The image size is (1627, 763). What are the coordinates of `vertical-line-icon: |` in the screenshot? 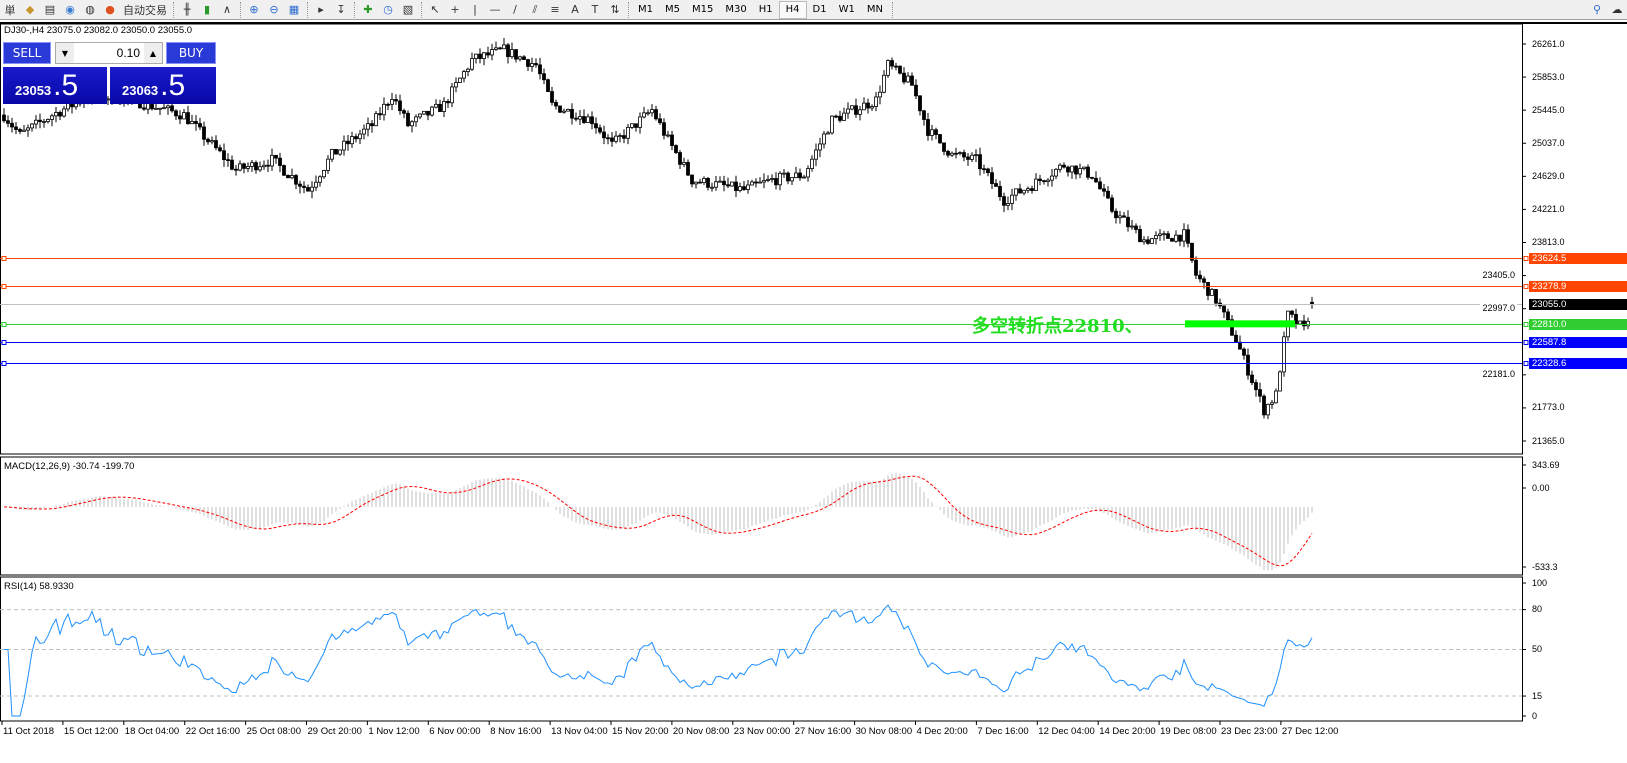 It's located at (475, 9).